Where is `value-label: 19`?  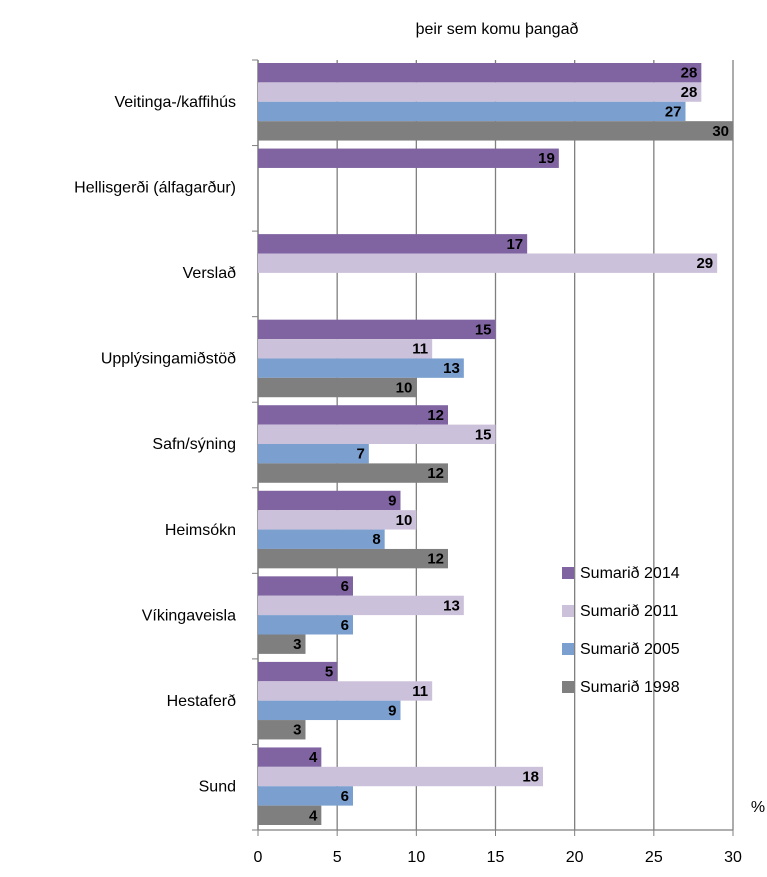
value-label: 19 is located at coordinates (546, 158).